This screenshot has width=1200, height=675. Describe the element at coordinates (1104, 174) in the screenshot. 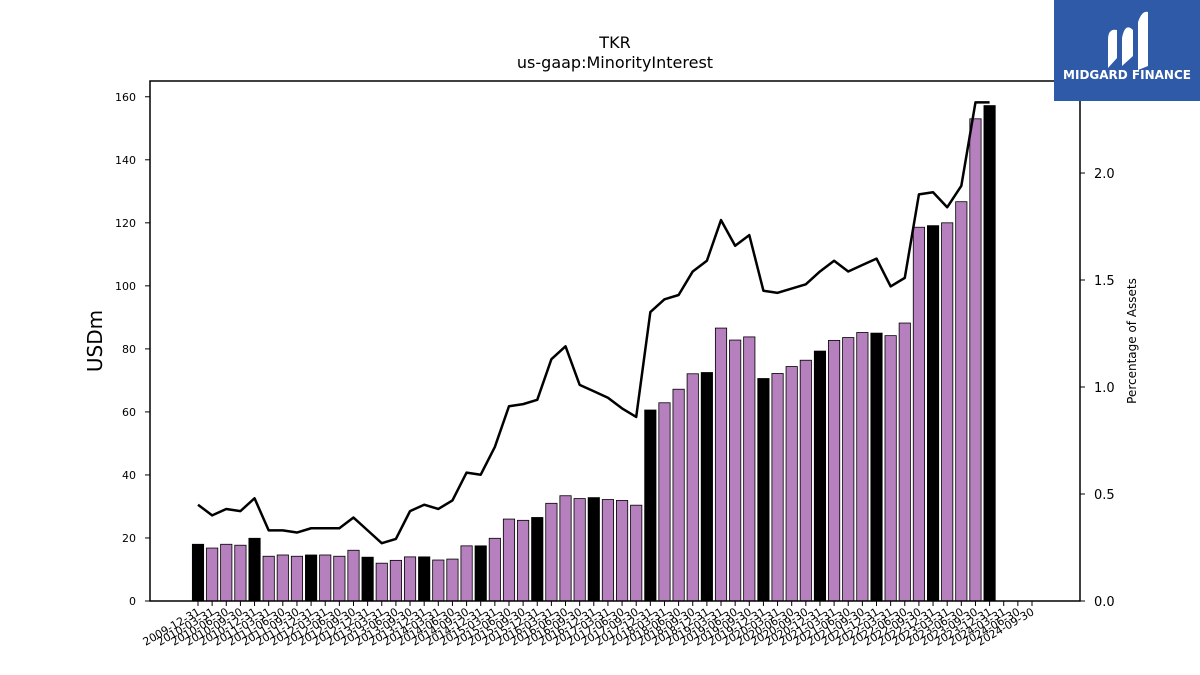

I see `y2-tick-label: 2.0` at that location.